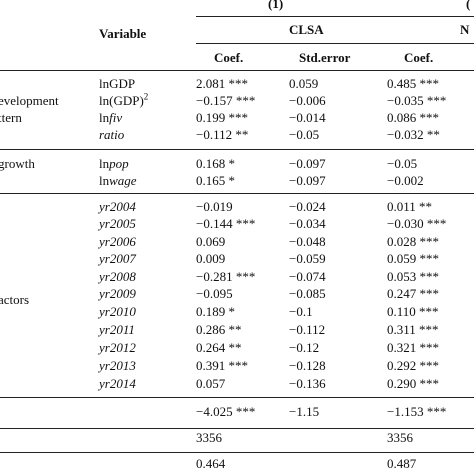  I want to click on coef-value: −0.144 ***, so click(226, 223).